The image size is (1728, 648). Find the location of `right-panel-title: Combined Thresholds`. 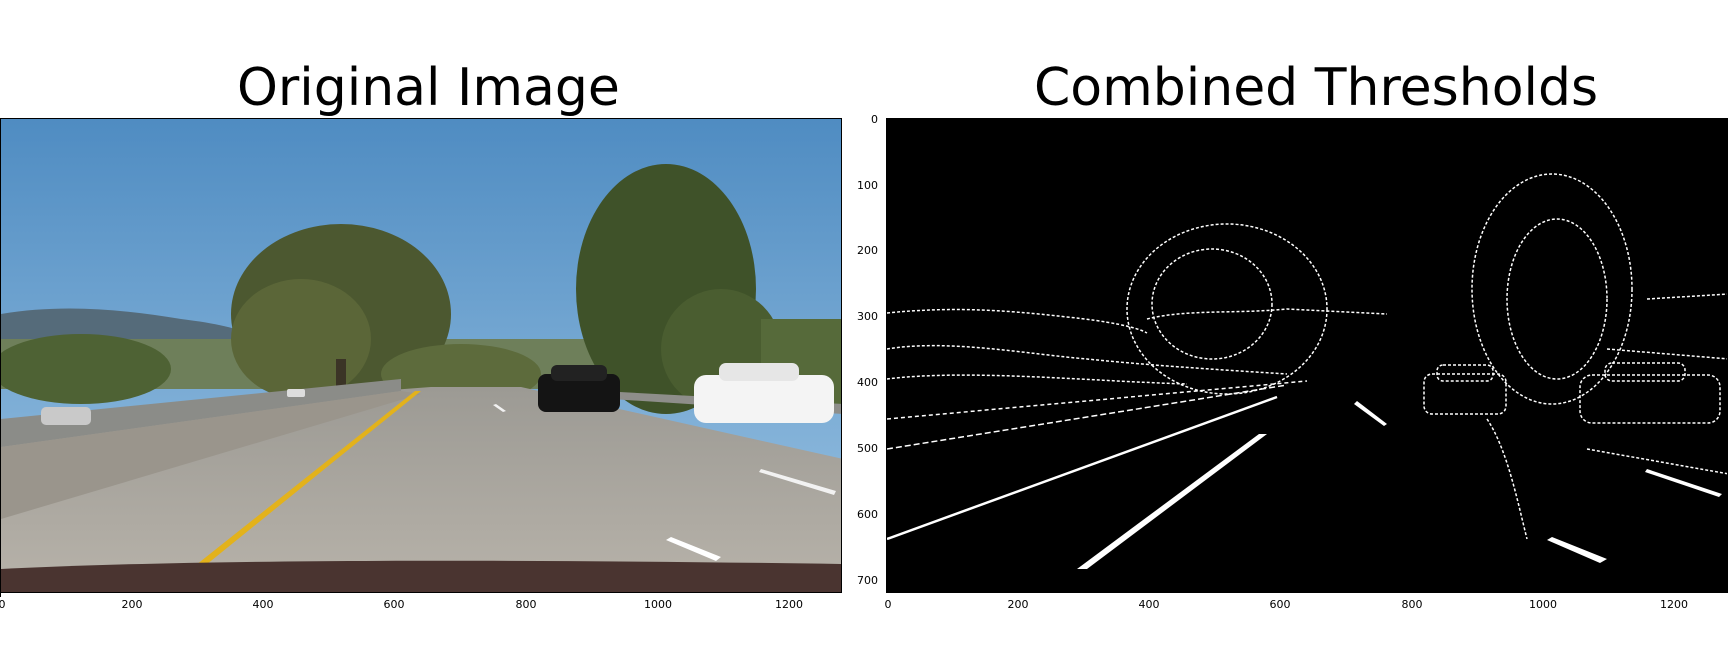

right-panel-title: Combined Thresholds is located at coordinates (1316, 88).